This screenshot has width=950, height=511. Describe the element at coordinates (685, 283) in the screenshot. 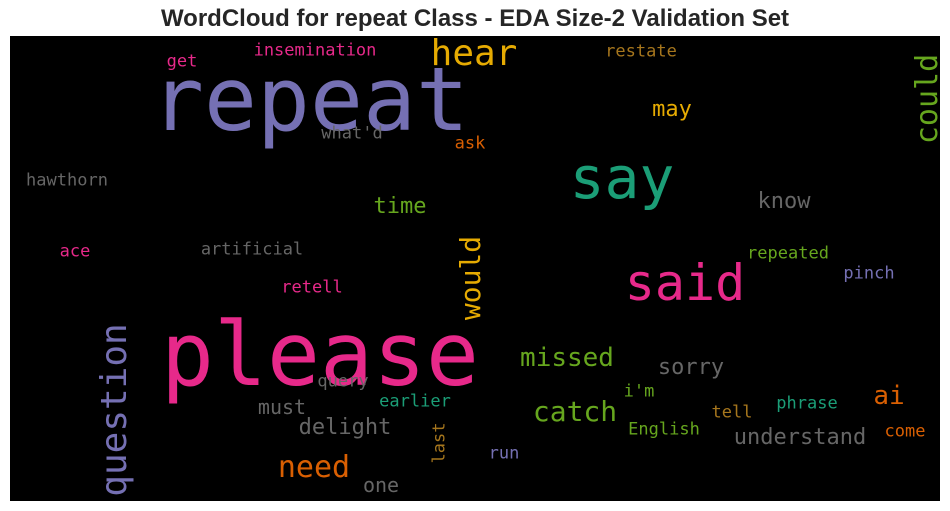

I see `word-said: said` at that location.